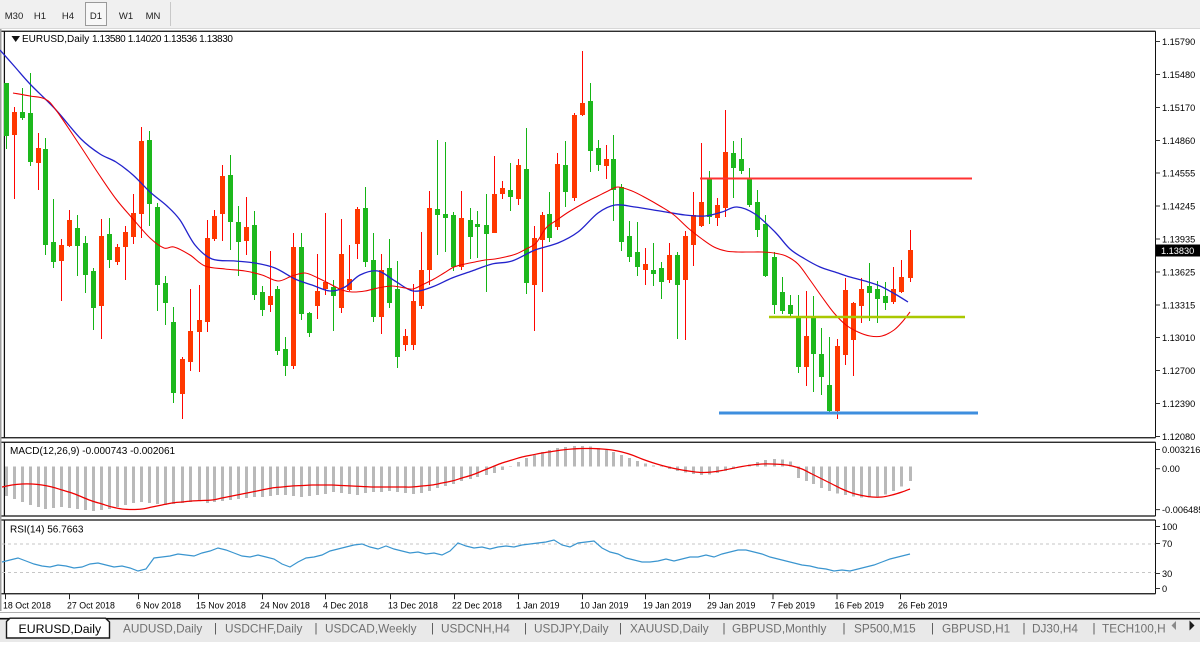  What do you see at coordinates (669, 629) in the screenshot?
I see `svg-text: XAUUSD,Daily` at bounding box center [669, 629].